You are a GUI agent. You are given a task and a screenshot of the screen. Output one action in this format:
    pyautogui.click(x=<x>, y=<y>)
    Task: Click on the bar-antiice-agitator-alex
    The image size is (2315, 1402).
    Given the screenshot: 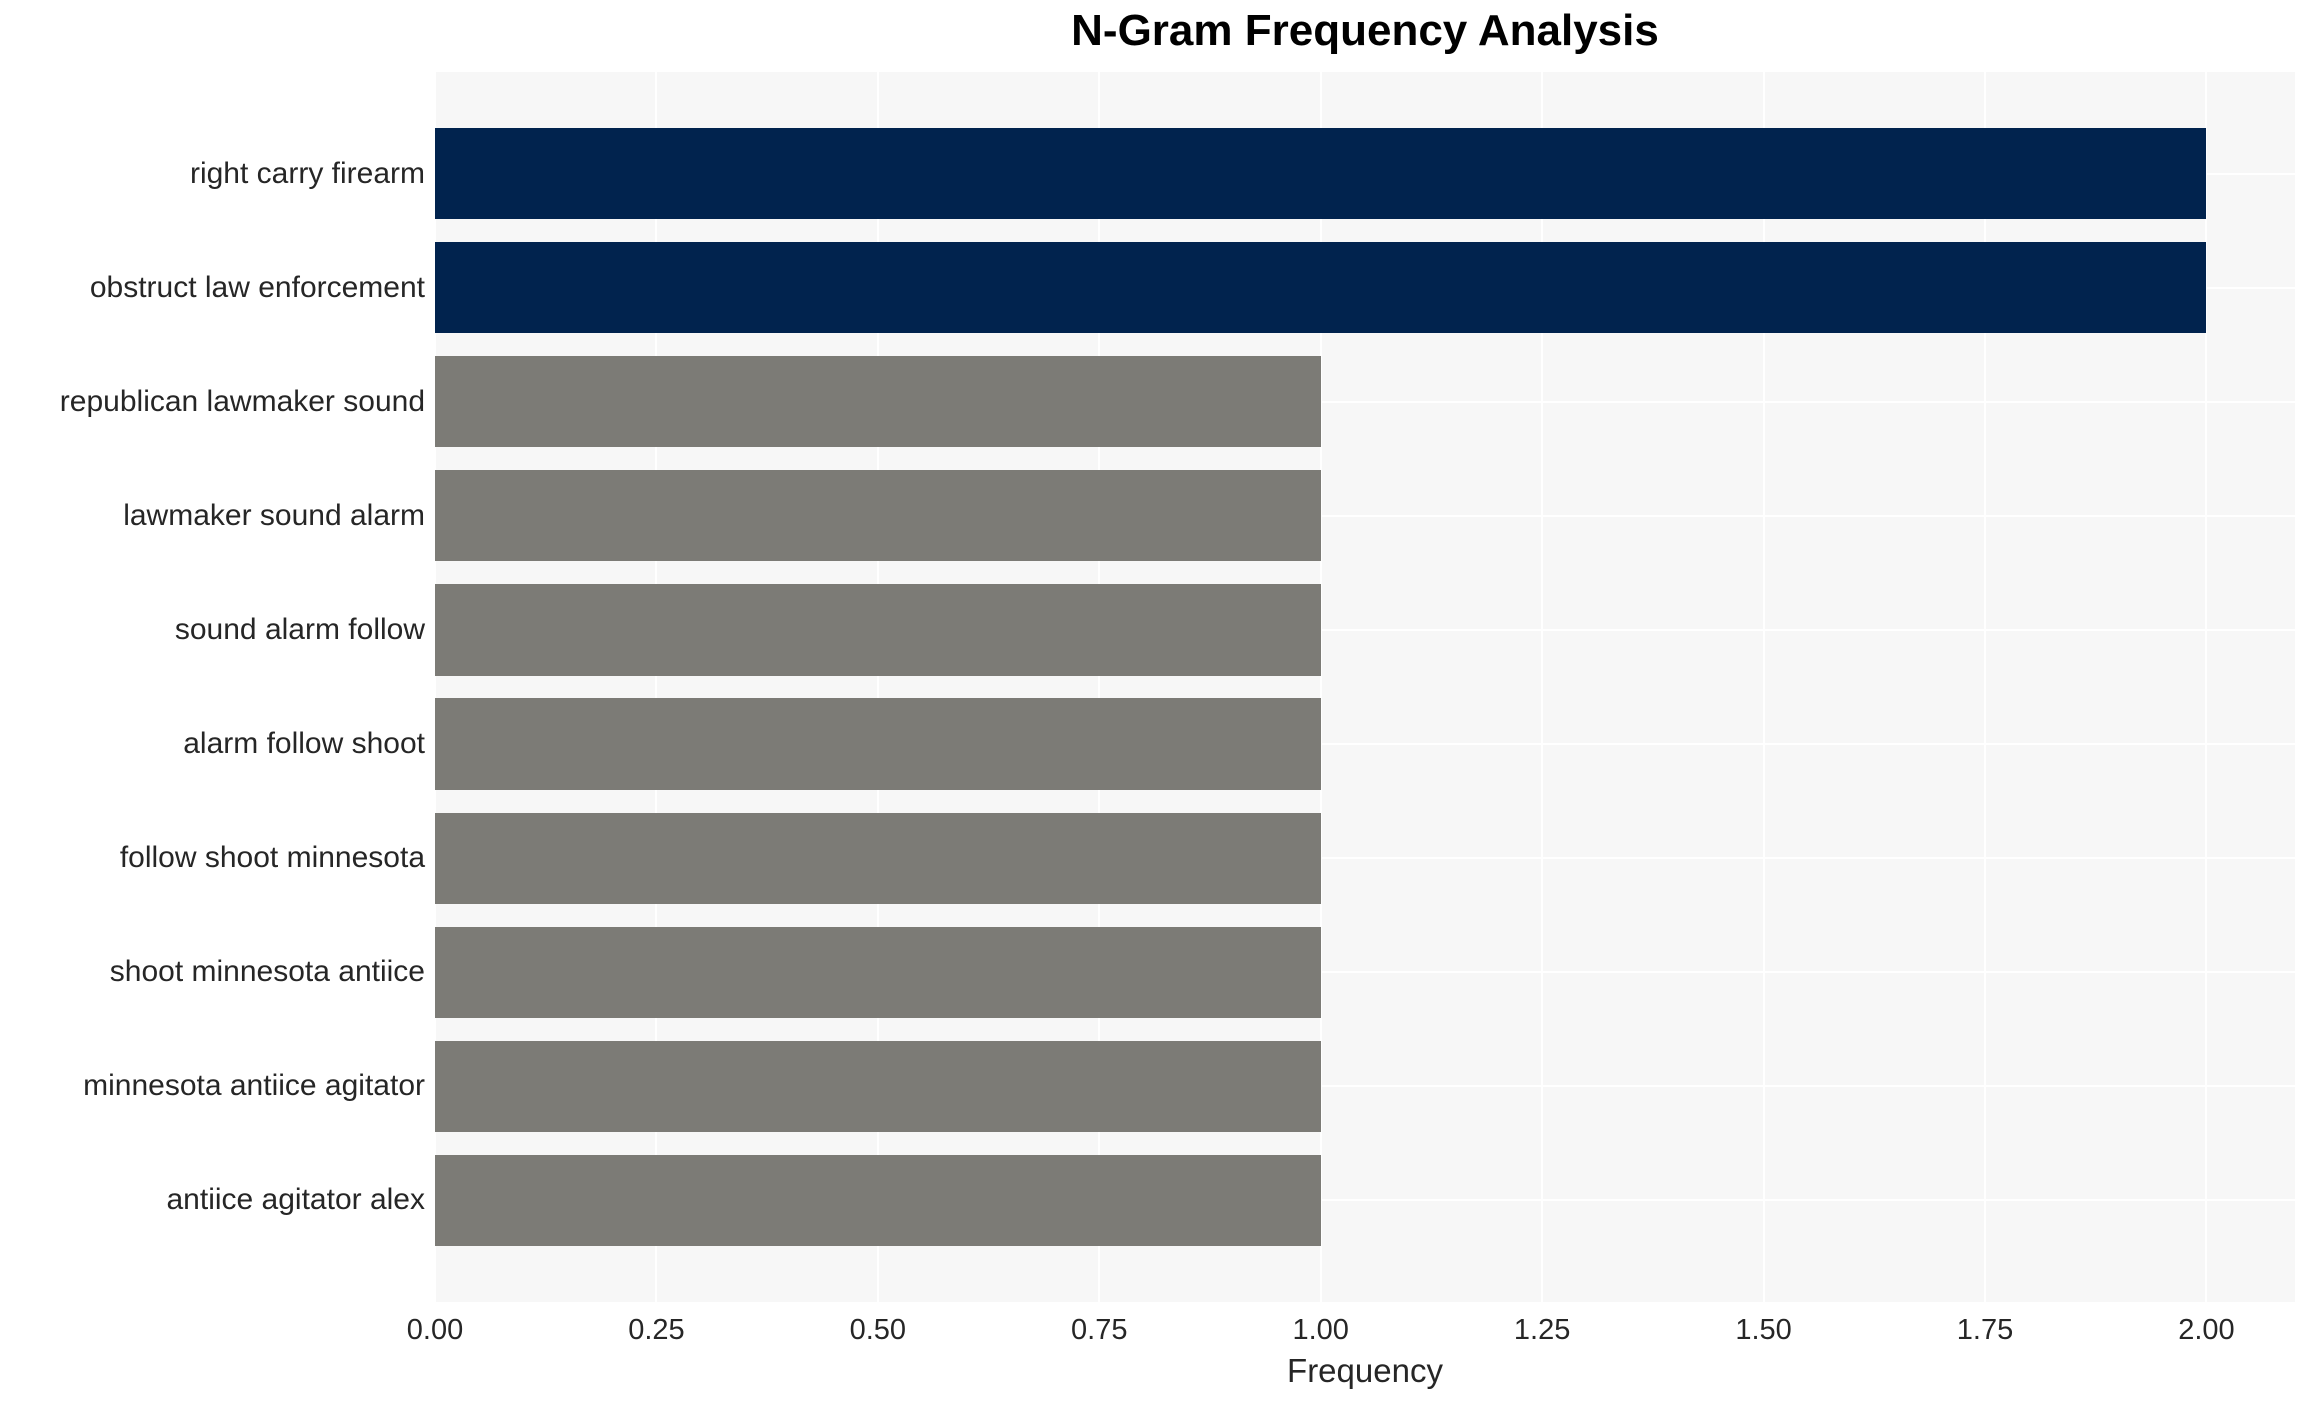 What is the action you would take?
    pyautogui.click(x=878, y=1200)
    